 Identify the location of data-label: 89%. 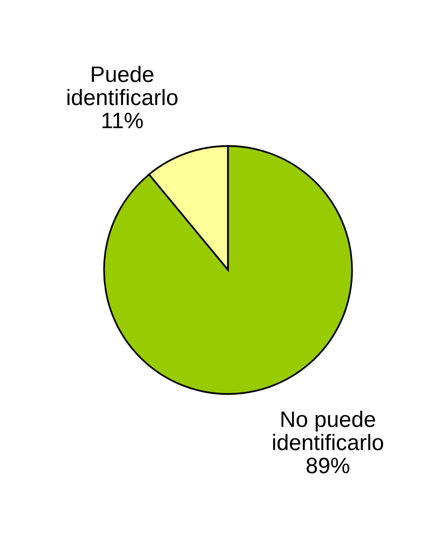
(328, 466).